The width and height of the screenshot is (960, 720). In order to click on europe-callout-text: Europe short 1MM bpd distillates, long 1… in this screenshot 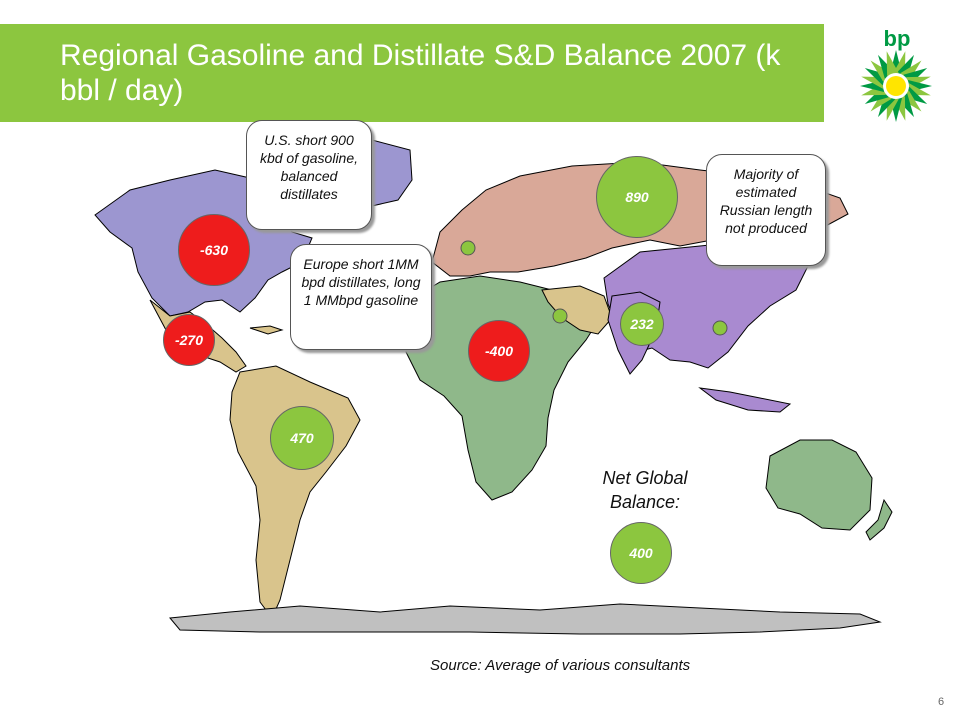, I will do `click(361, 282)`.